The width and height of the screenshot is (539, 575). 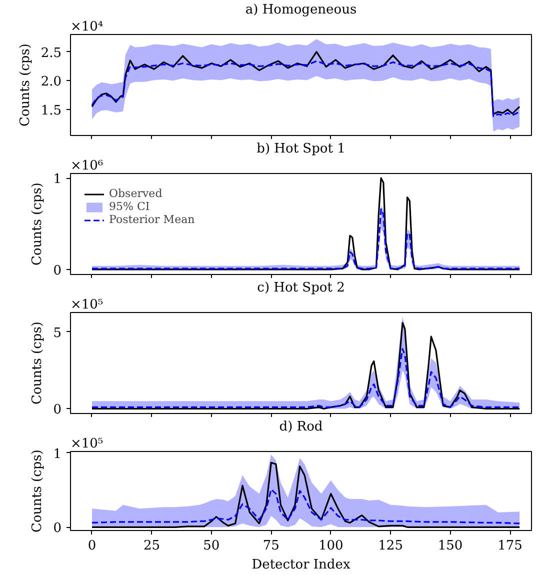 I want to click on y-tick-label: 1.5, so click(x=51, y=111).